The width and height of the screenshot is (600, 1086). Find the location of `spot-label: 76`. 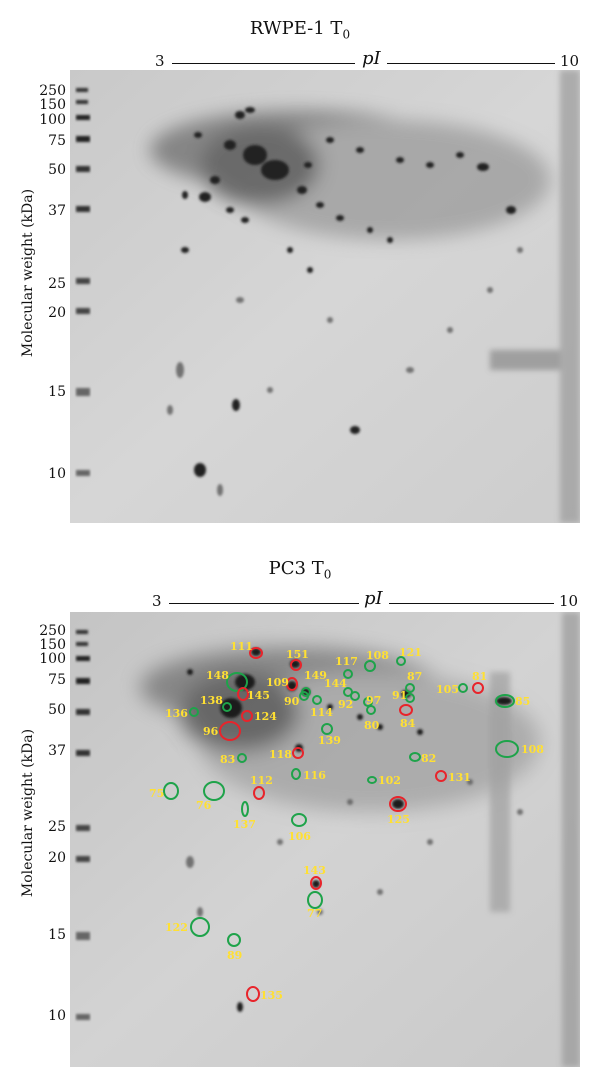

spot-label: 76 is located at coordinates (204, 805).